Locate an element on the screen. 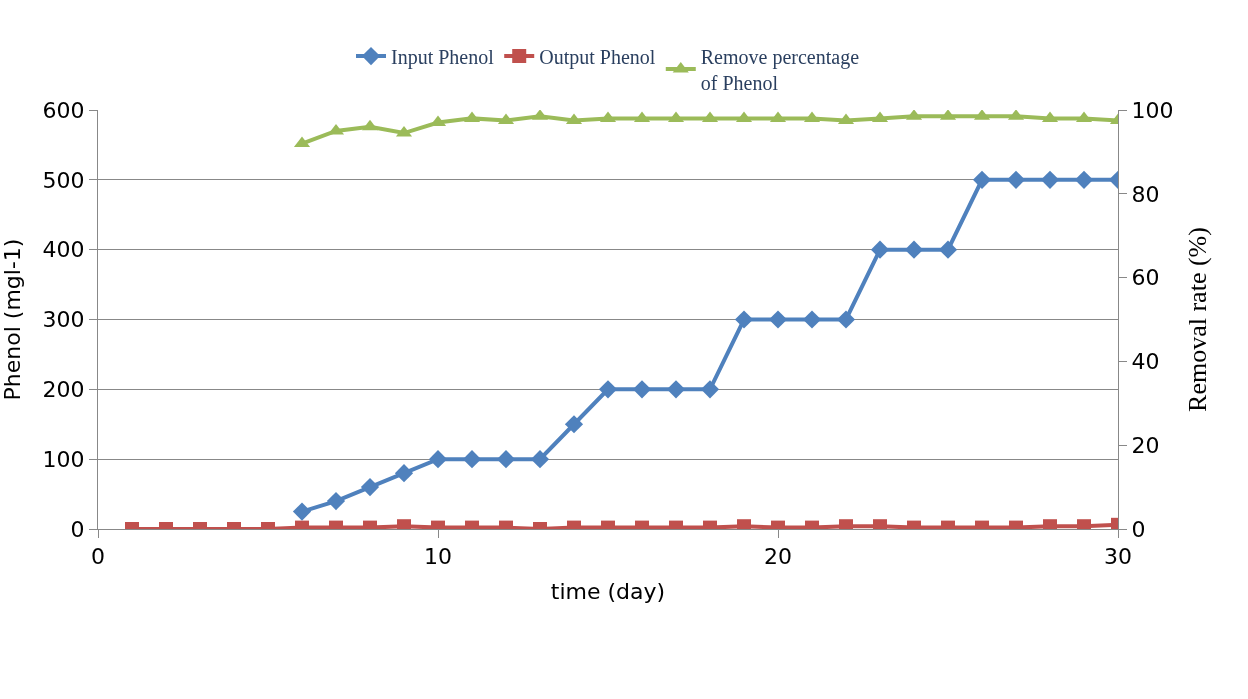 This screenshot has width=1248, height=699. x-tick-label: 0 is located at coordinates (98, 557).